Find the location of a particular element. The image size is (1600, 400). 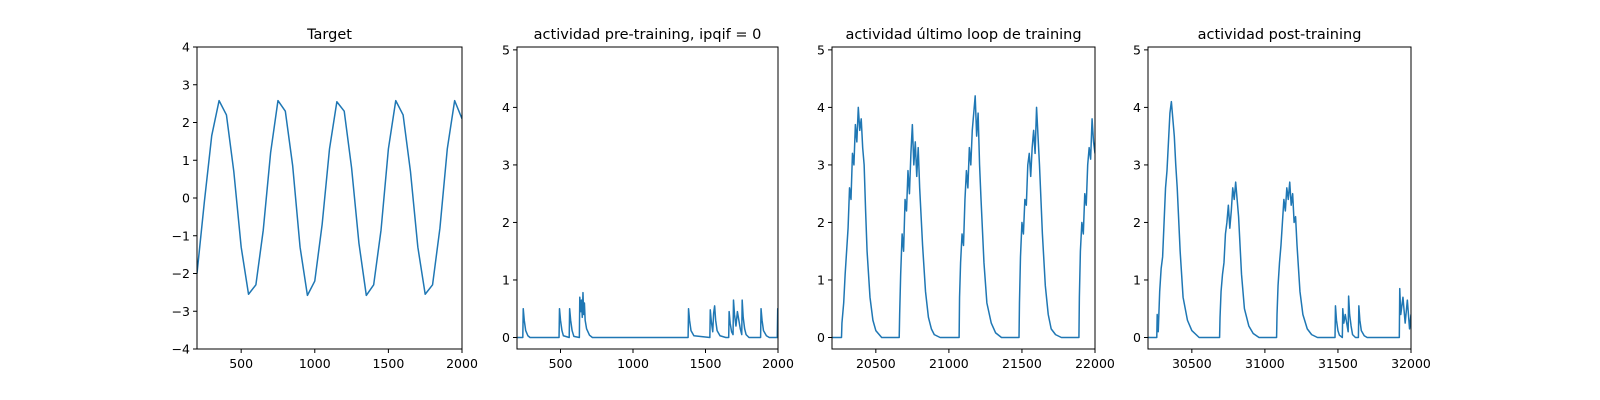

y-tick-label: −2 is located at coordinates (181, 273).